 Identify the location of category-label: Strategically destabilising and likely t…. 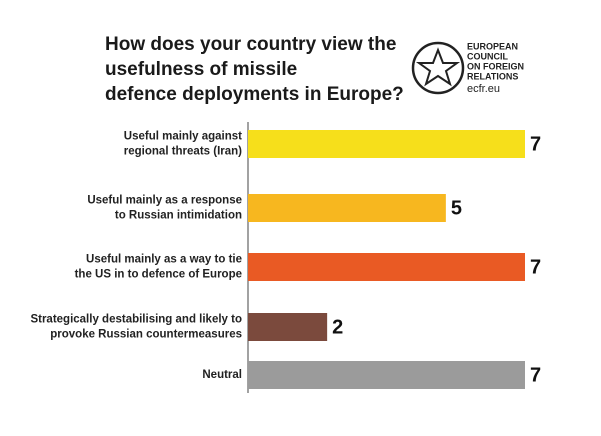
(136, 320).